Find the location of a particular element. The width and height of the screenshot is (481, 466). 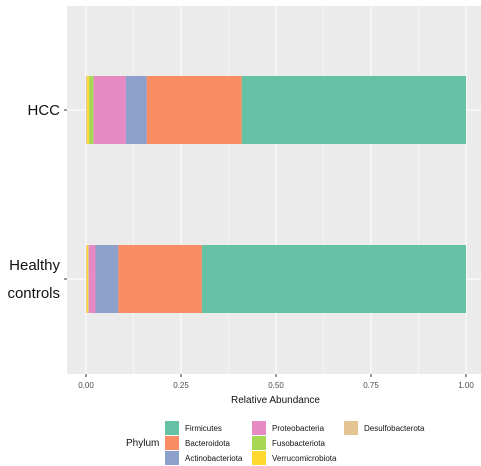

legend-key-actinobacteriota is located at coordinates (172, 458).